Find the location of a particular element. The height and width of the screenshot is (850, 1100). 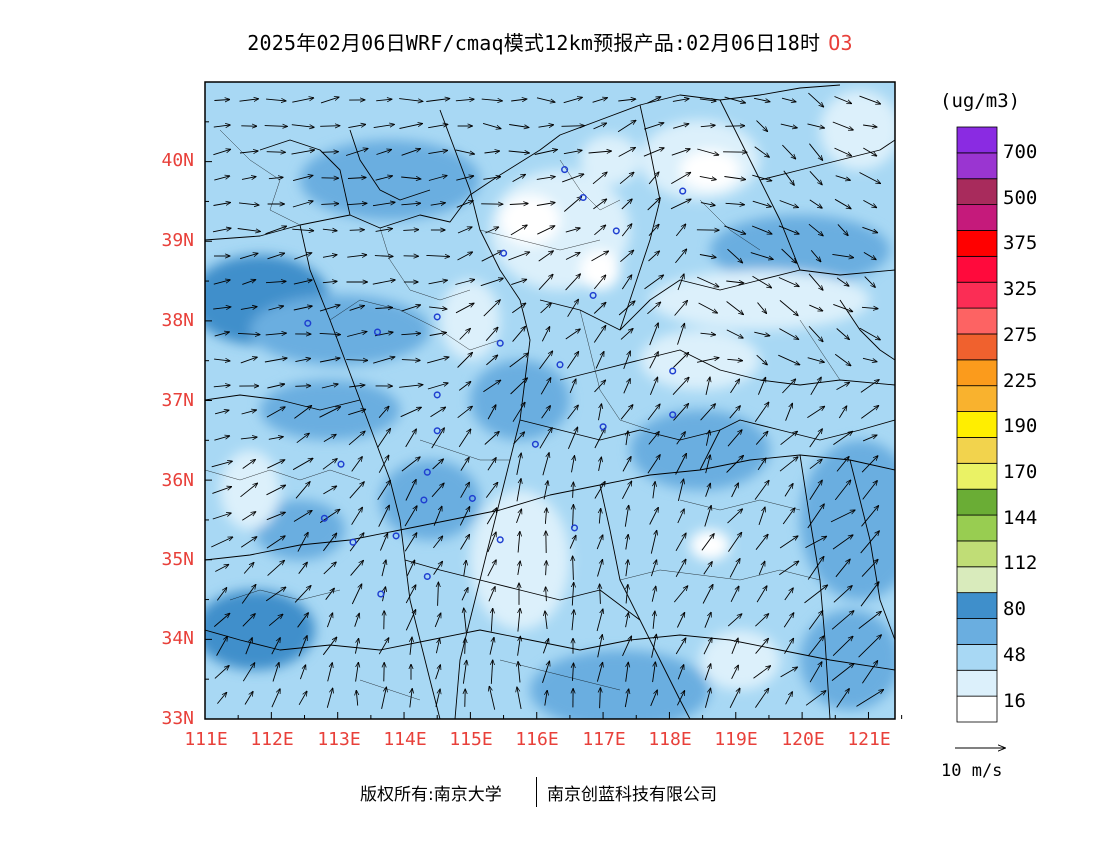

colorbar-label: 144 is located at coordinates (1020, 518).